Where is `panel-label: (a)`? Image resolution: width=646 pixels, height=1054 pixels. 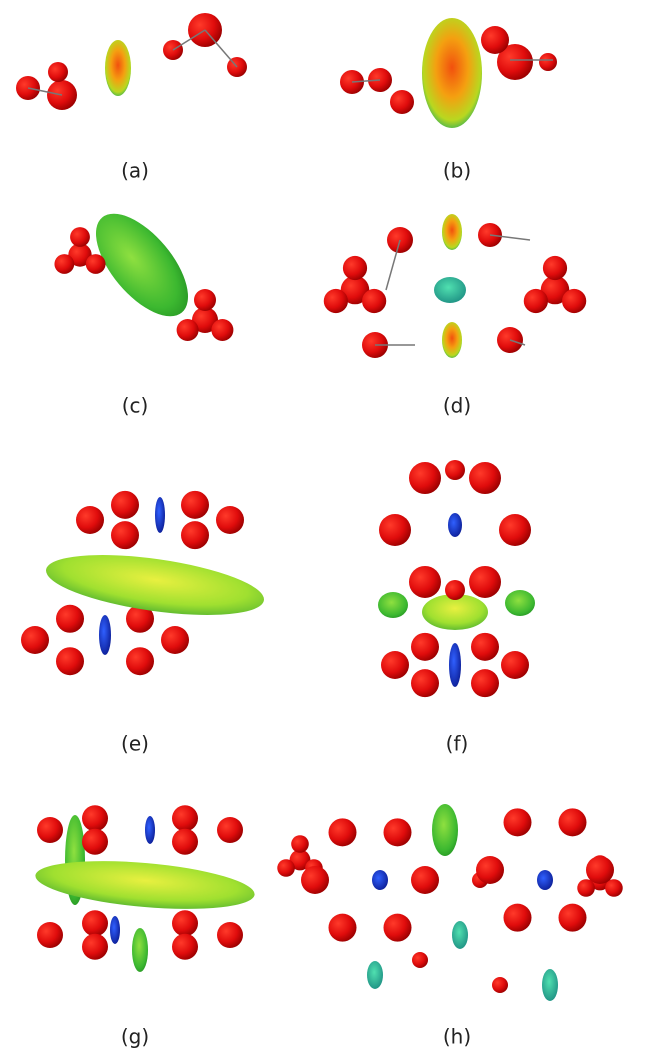
panel-label: (a) is located at coordinates (135, 171).